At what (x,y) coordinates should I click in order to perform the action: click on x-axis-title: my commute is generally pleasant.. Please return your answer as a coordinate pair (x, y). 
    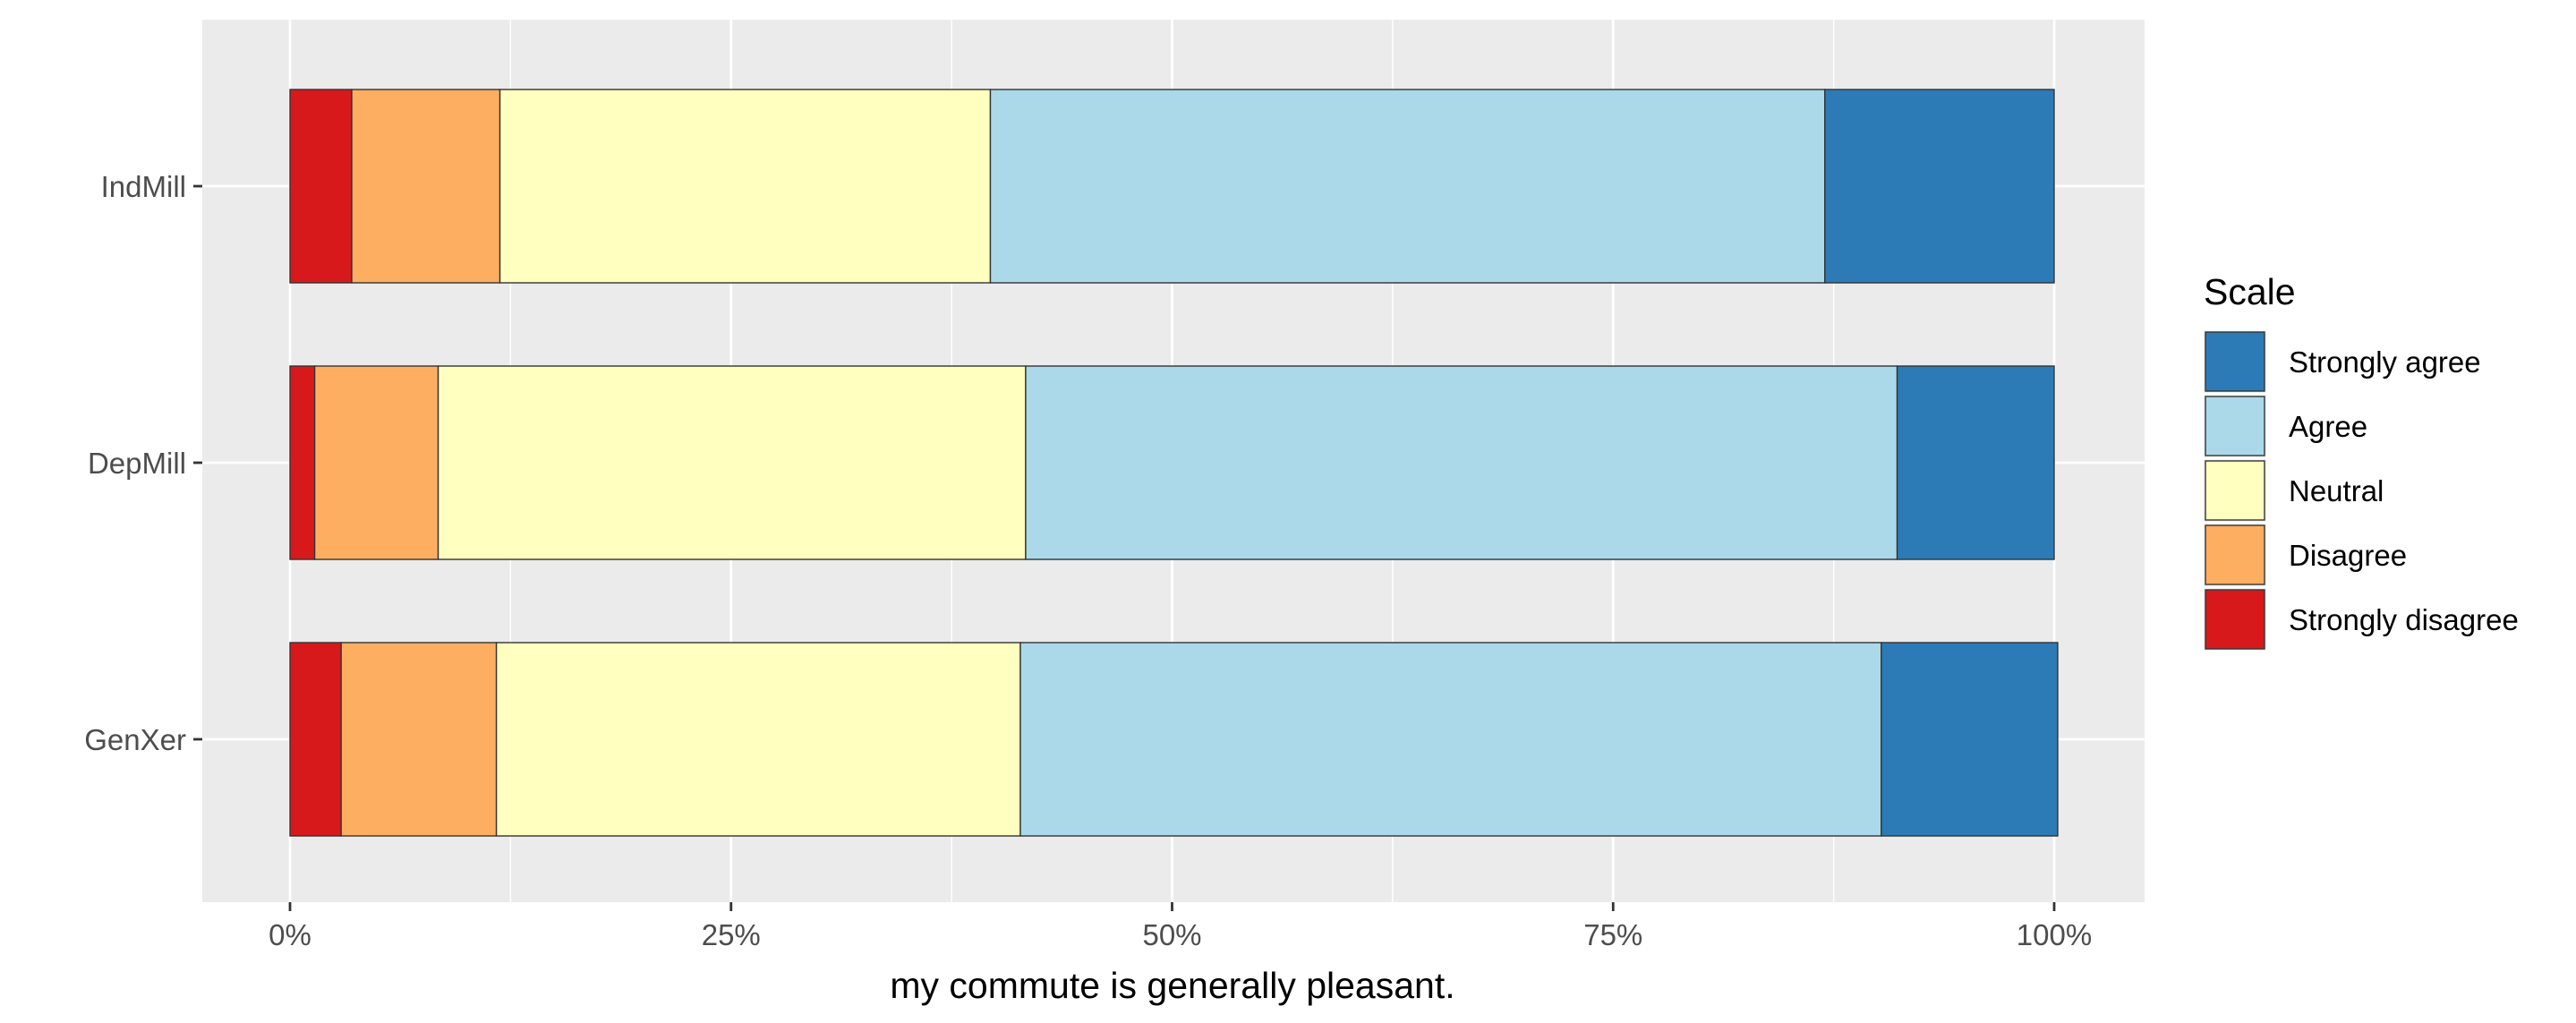
    Looking at the image, I should click on (1172, 985).